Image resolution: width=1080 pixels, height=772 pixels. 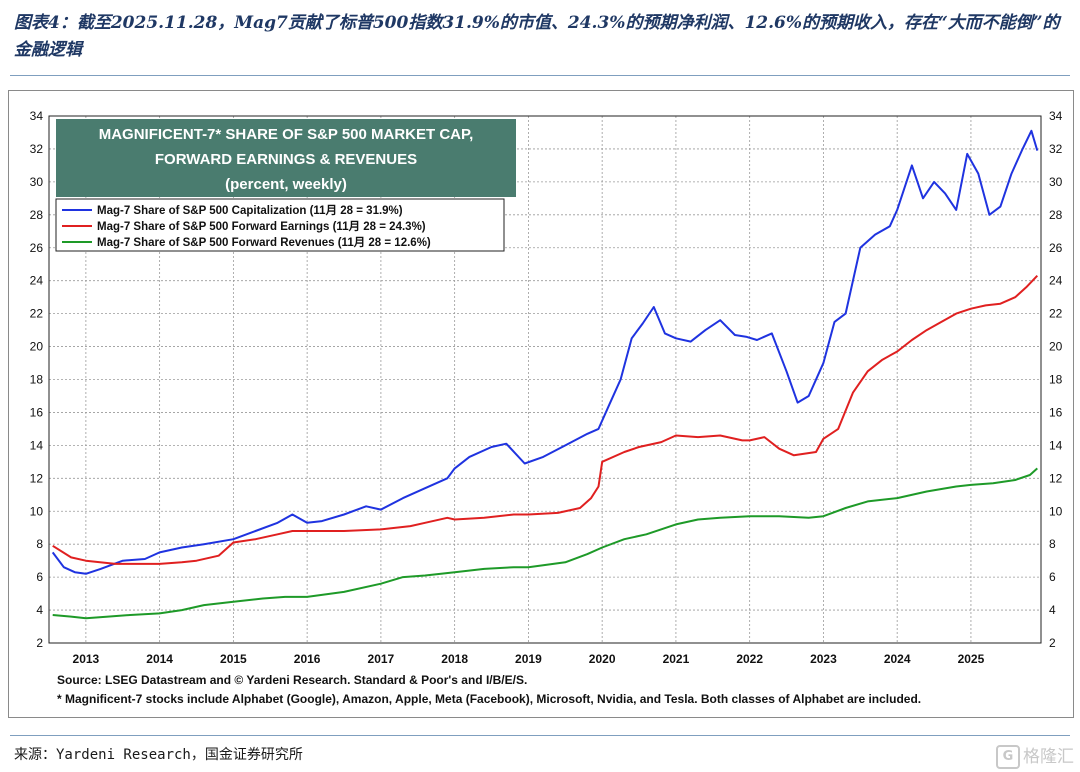 I want to click on chart-title-background, so click(x=286, y=158).